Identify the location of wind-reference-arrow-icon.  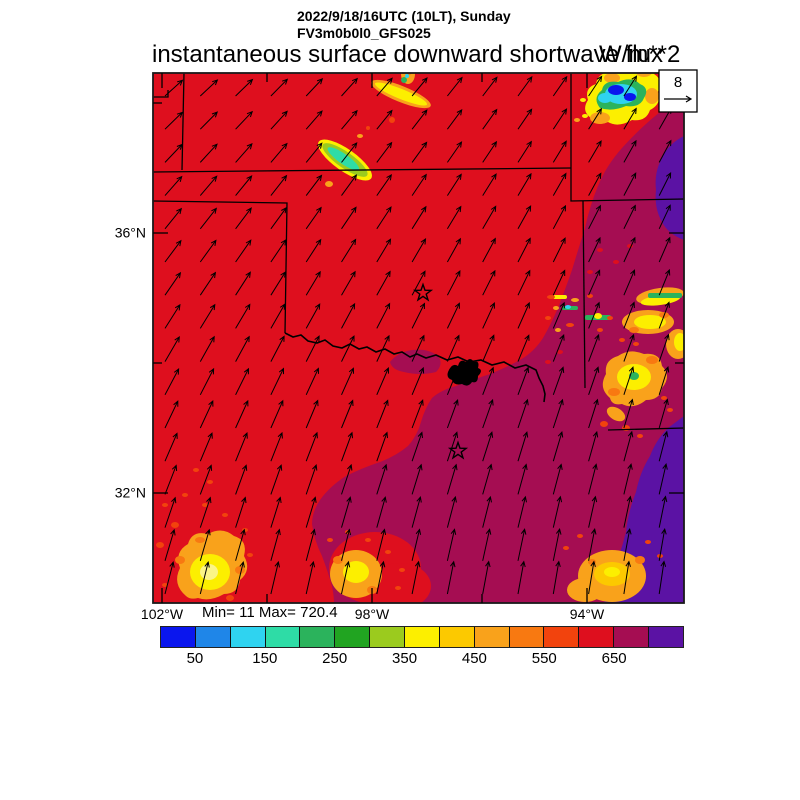
(678, 99).